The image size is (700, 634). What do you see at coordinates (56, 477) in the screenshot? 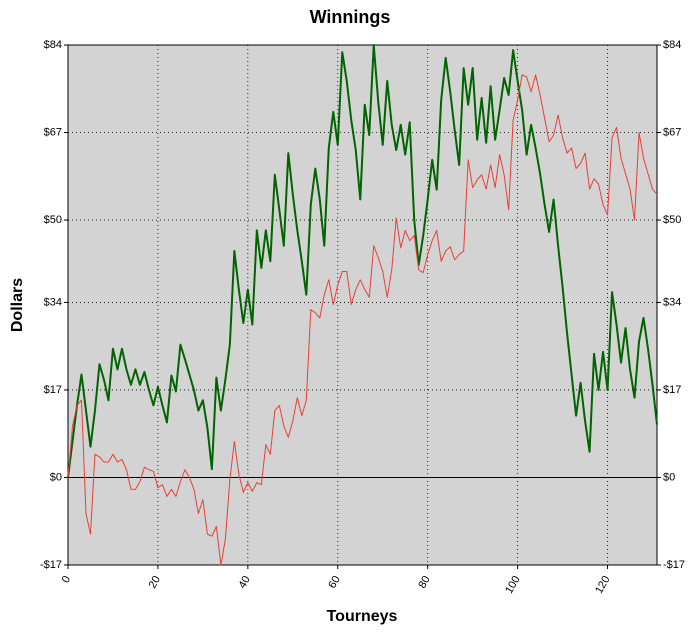
I see `y-tick-label: $0` at bounding box center [56, 477].